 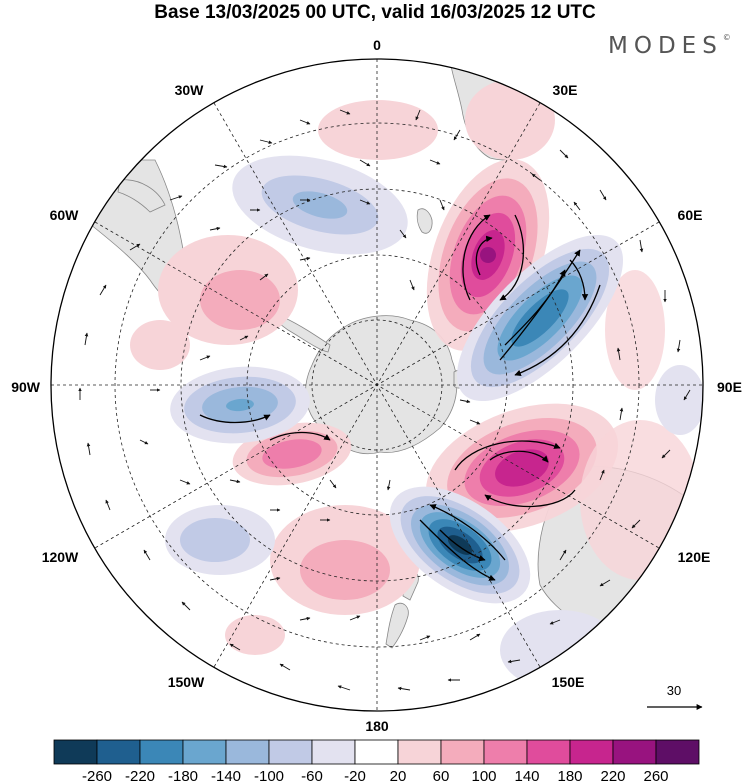 What do you see at coordinates (679, 400) in the screenshot?
I see `negative-anomaly-east-edge` at bounding box center [679, 400].